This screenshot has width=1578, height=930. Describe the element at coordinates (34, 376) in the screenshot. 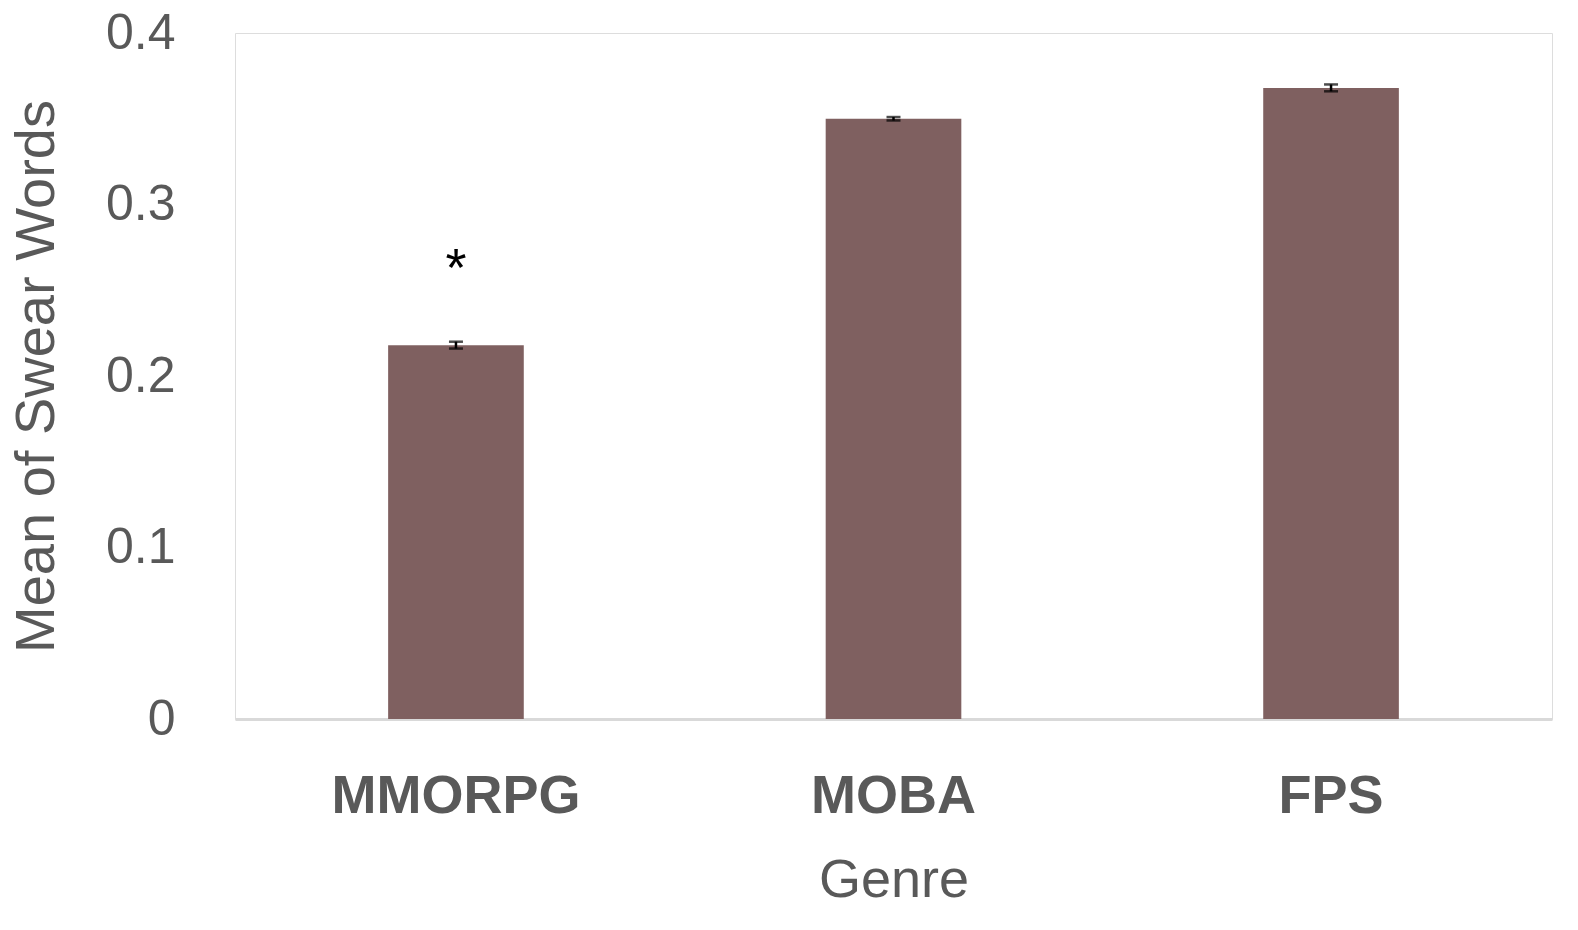

I see `y-axis-title: Mean of Swear Words` at that location.